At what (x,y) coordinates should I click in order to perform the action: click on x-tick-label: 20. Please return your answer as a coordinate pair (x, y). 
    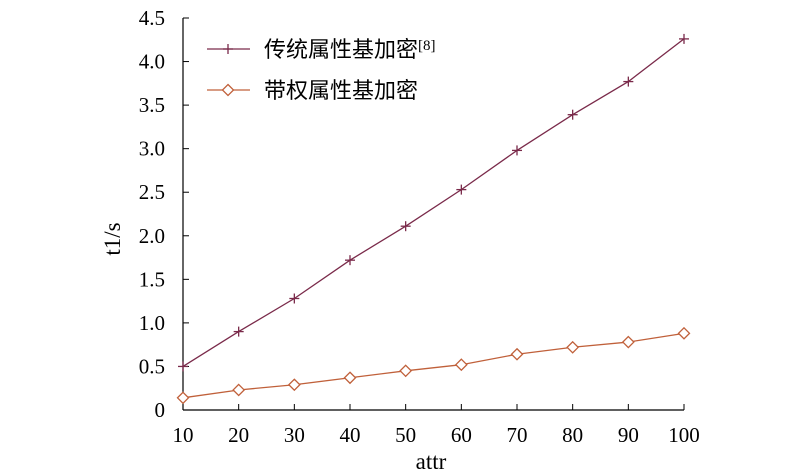
    Looking at the image, I should click on (238, 435).